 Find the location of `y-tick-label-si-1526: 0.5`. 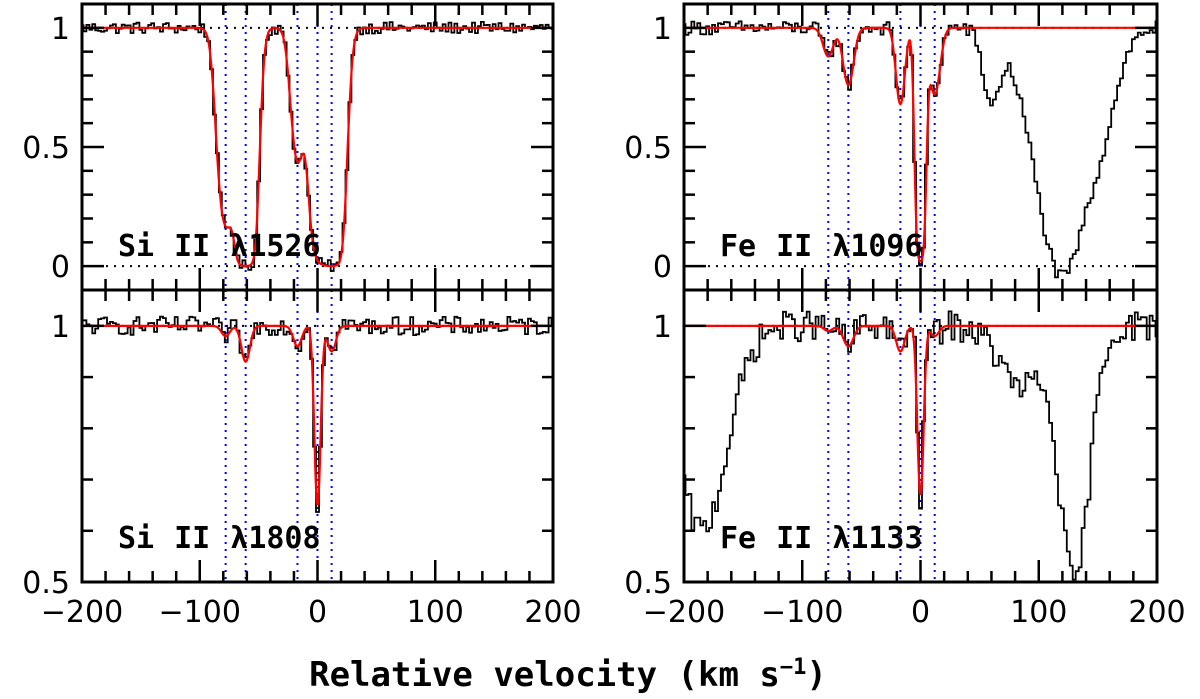

y-tick-label-si-1526: 0.5 is located at coordinates (46, 148).